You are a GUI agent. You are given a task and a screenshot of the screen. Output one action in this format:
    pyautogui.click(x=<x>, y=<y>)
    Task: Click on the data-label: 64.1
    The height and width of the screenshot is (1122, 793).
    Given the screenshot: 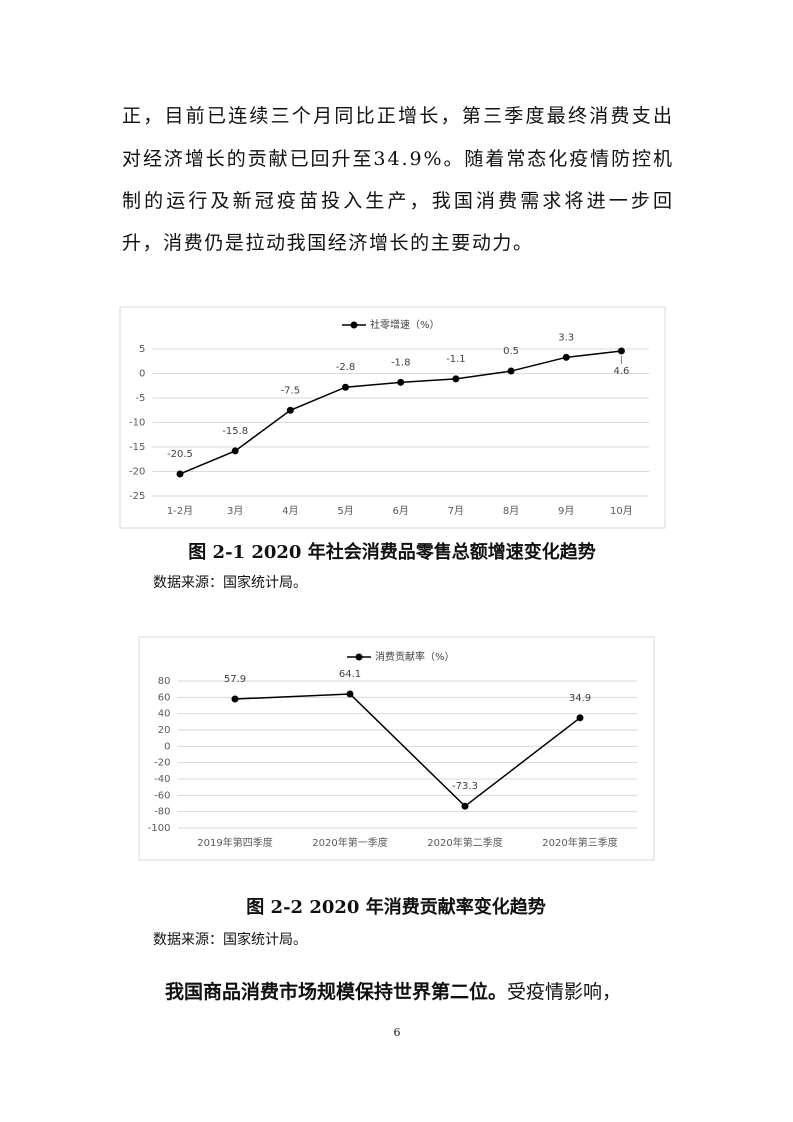 What is the action you would take?
    pyautogui.click(x=350, y=674)
    